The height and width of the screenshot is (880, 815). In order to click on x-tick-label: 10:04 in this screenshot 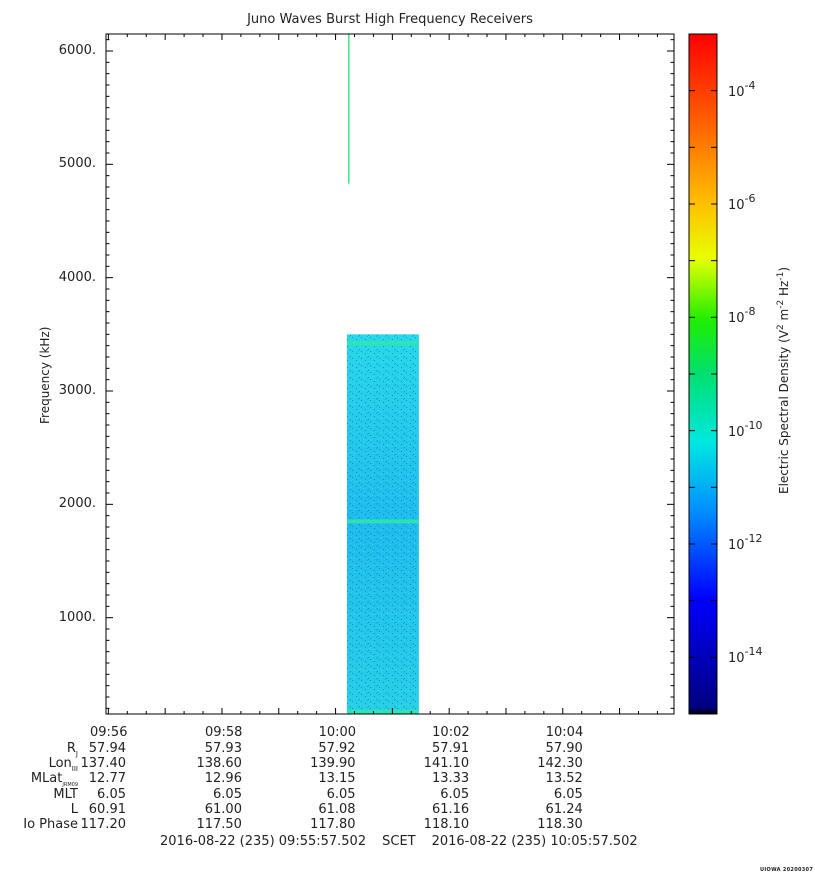, I will do `click(564, 732)`.